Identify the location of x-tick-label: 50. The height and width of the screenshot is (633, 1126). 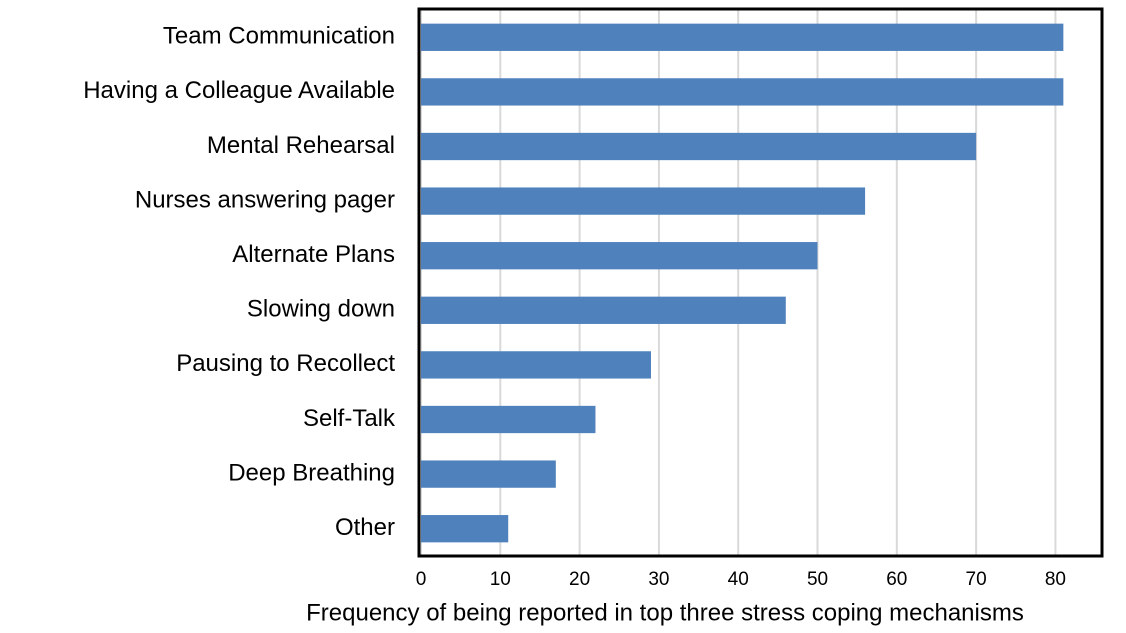
(817, 579).